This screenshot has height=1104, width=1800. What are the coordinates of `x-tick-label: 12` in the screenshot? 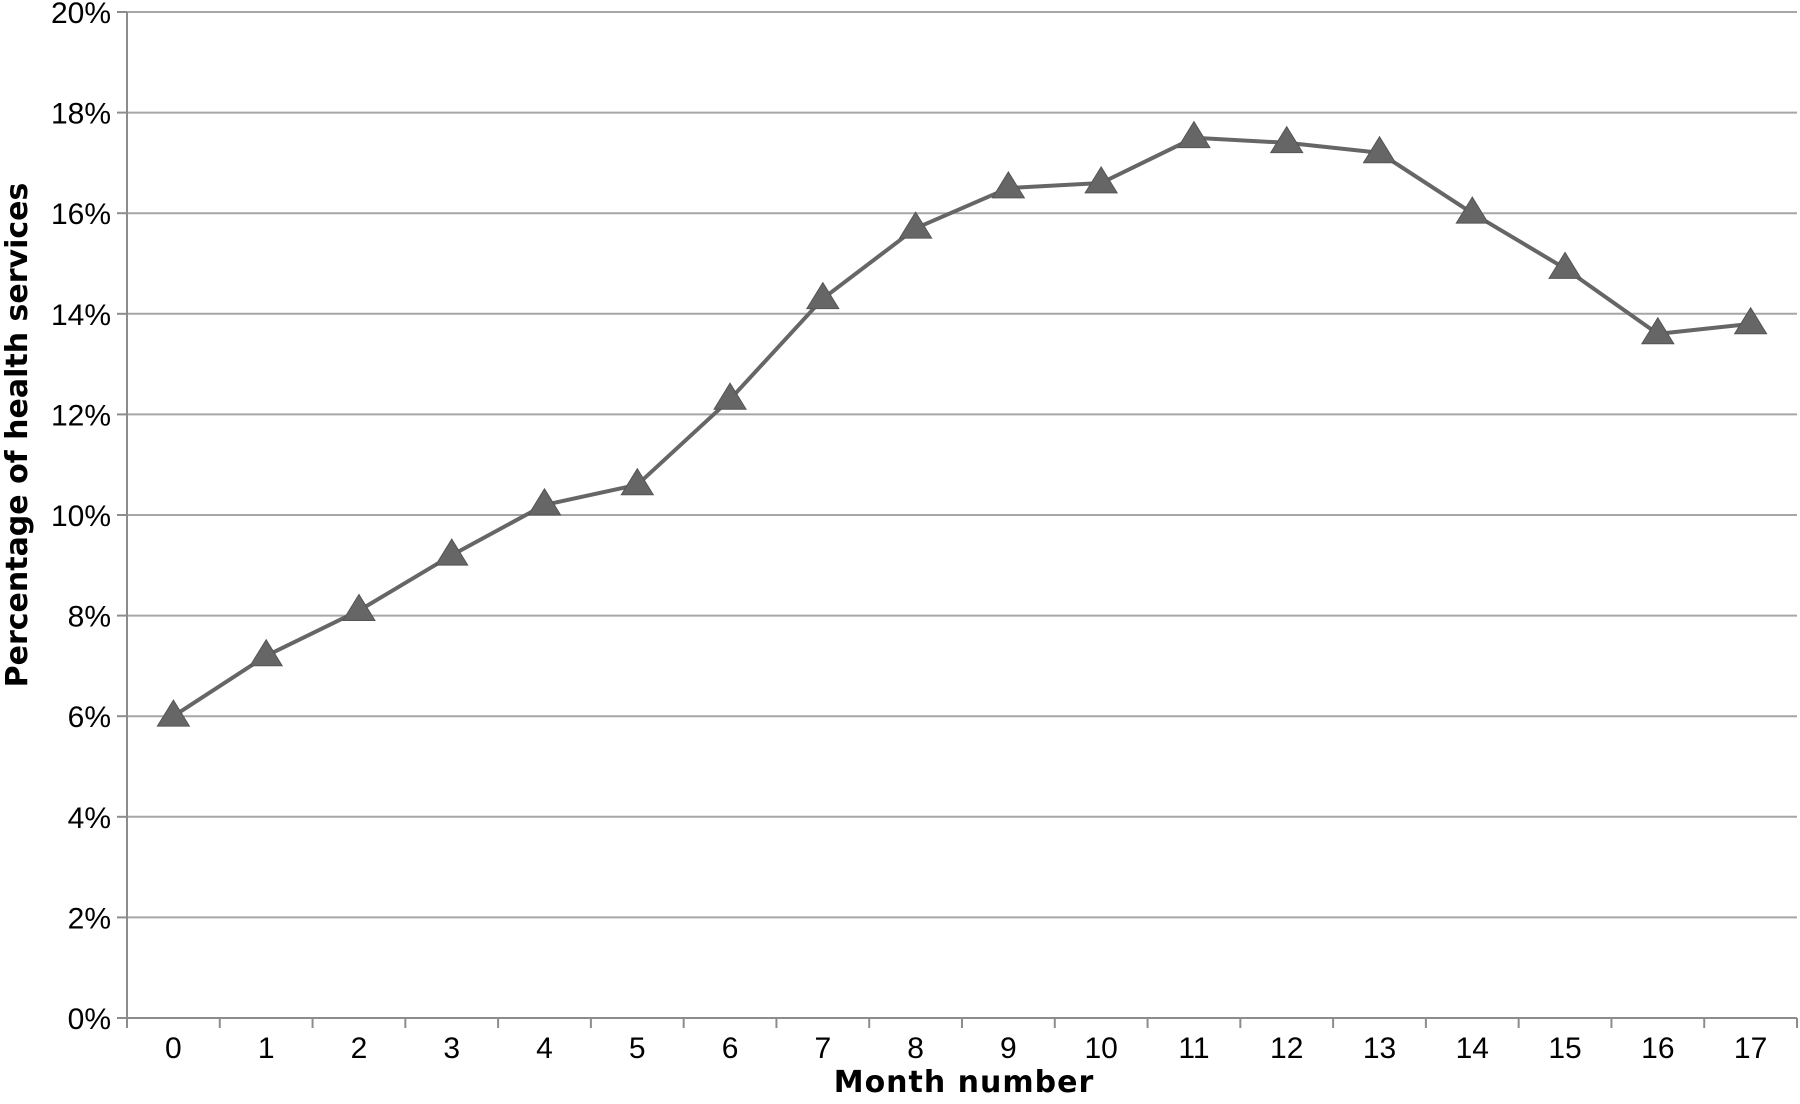 It's located at (1286, 1048).